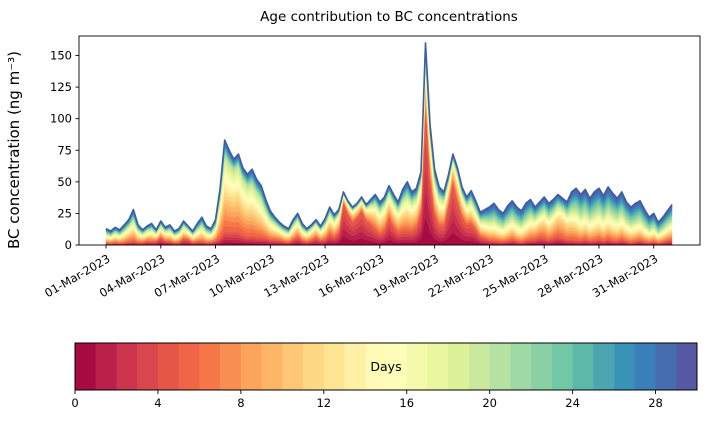  Describe the element at coordinates (406, 403) in the screenshot. I see `colorbar-tick-label: 16` at that location.